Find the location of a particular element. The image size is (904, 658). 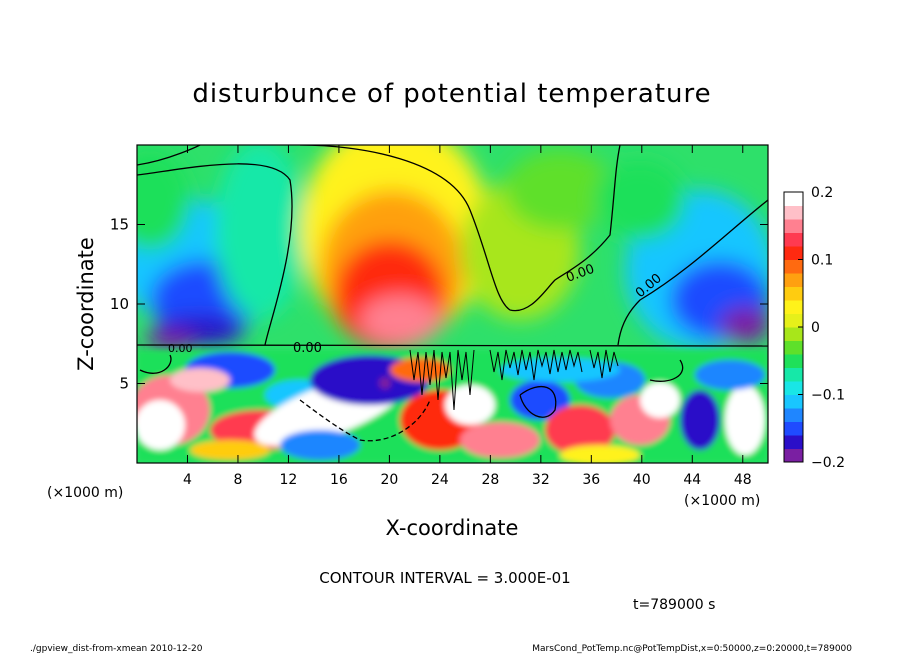

x-tick-label: 48 is located at coordinates (743, 480).